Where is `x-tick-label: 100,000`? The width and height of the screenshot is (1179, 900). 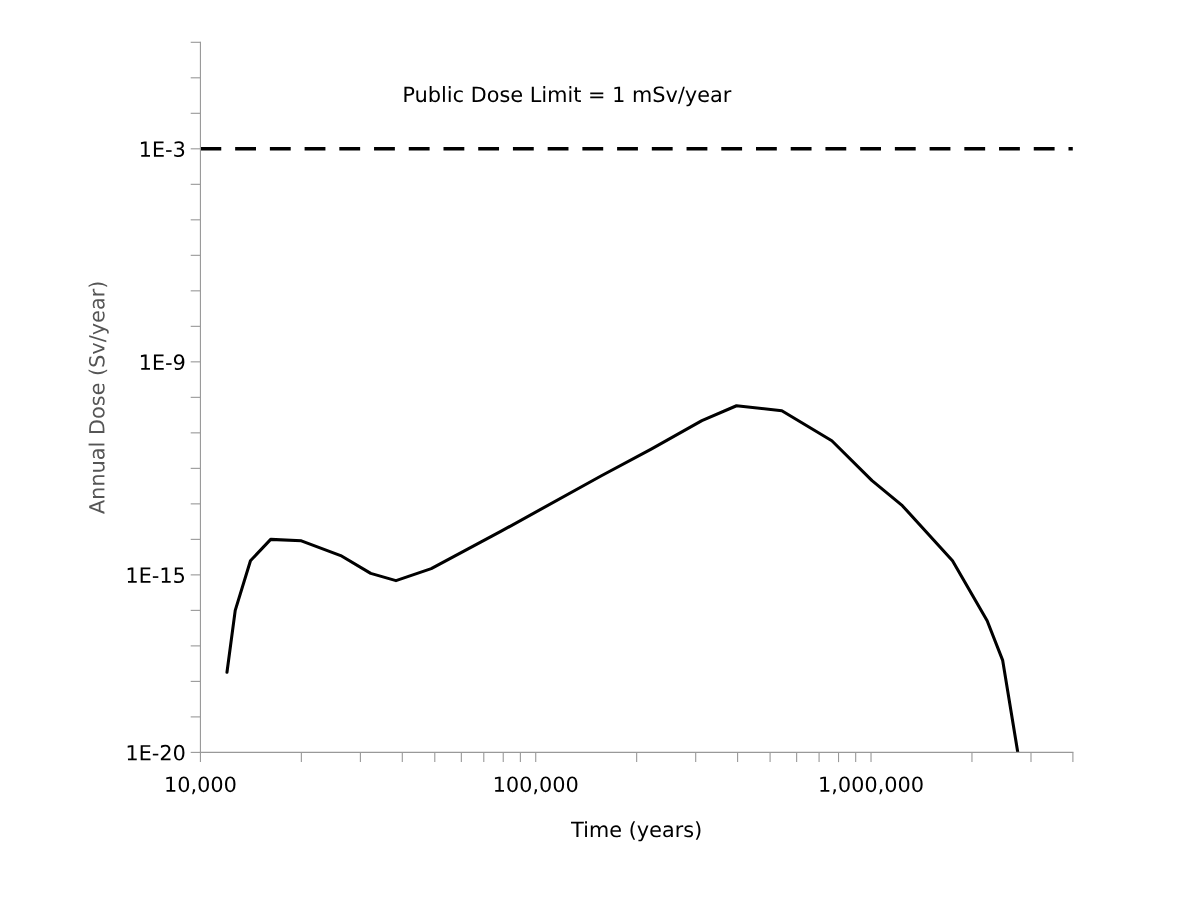
x-tick-label: 100,000 is located at coordinates (536, 785).